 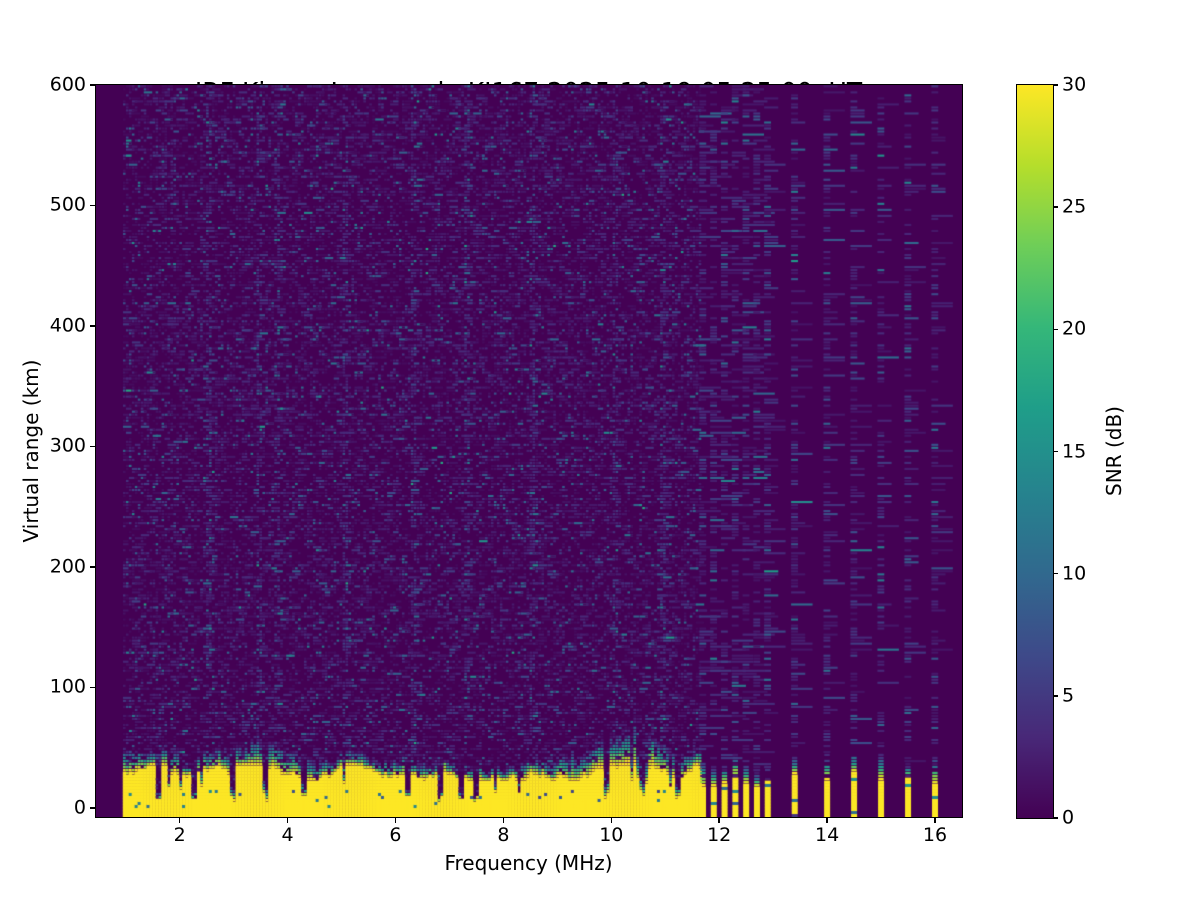 I want to click on y-tick-label: 100, so click(x=67, y=687).